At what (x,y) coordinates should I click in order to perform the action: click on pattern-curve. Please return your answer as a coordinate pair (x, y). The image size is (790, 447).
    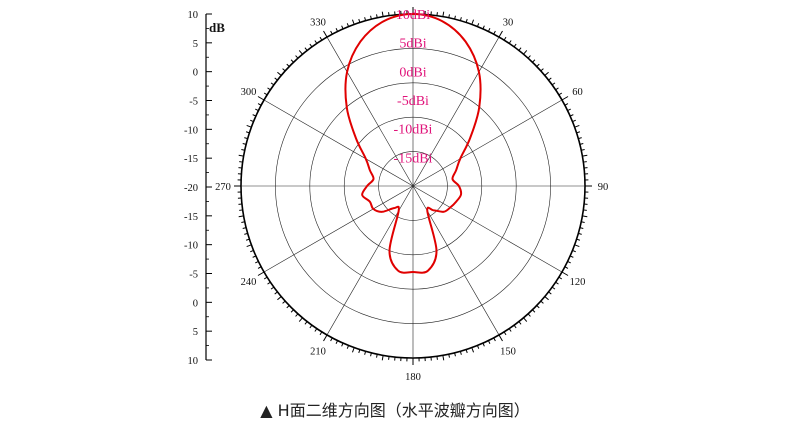
    Looking at the image, I should click on (413, 143).